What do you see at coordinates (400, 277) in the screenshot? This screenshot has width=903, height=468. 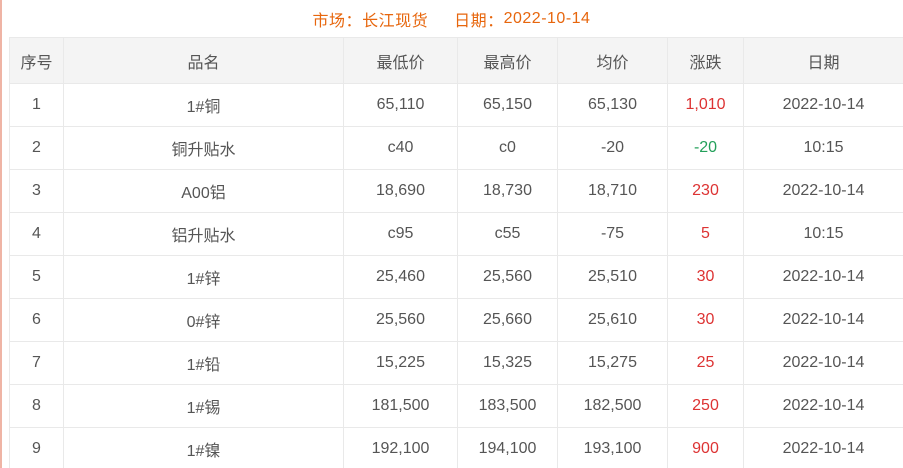 I see `cell-low: 25,460` at bounding box center [400, 277].